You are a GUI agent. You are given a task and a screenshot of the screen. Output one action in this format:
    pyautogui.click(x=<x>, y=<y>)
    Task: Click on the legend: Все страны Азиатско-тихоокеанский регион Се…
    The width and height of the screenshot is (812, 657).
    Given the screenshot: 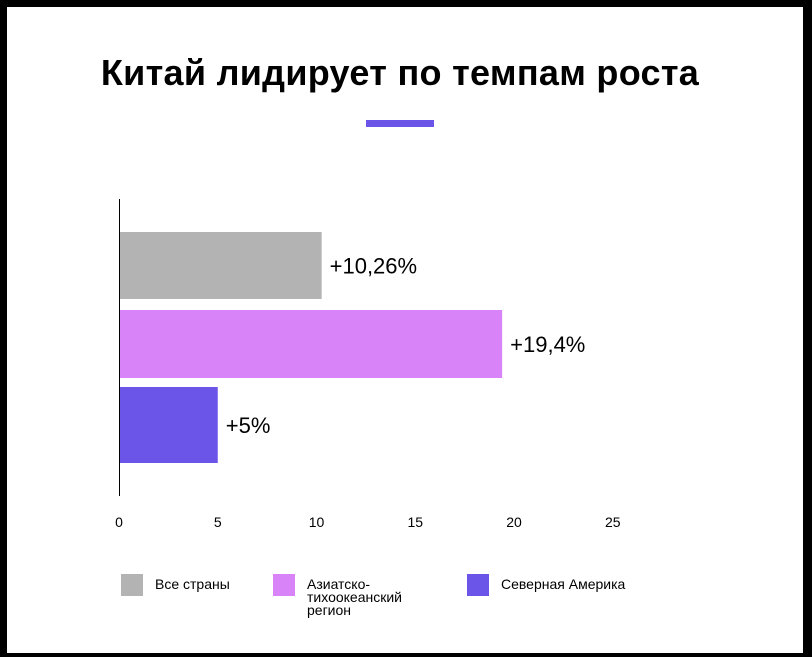 What is the action you would take?
    pyautogui.click(x=400, y=604)
    